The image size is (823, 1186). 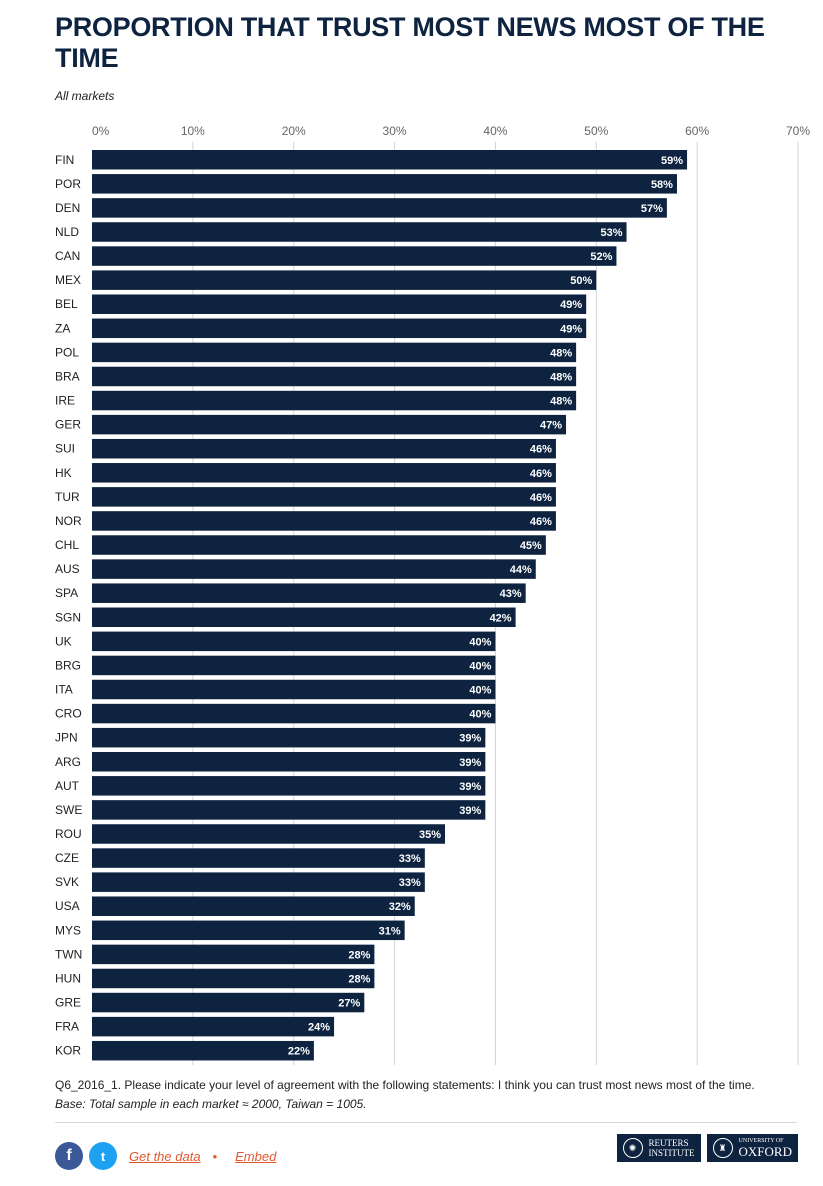 I want to click on category-label: CRO, so click(x=68, y=714).